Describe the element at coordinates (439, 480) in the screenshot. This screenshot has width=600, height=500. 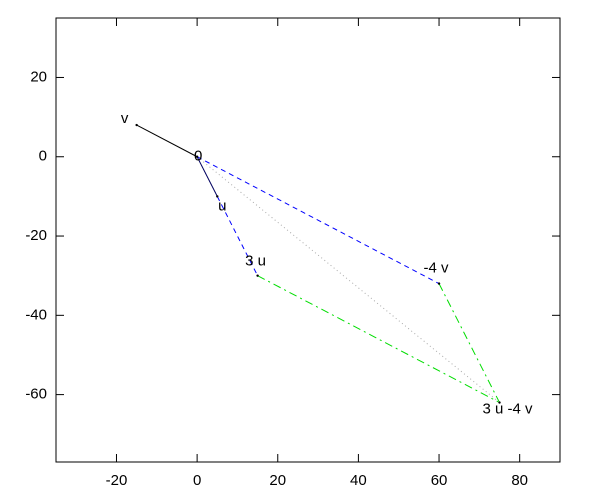
I see `x-tick-label: 60` at that location.